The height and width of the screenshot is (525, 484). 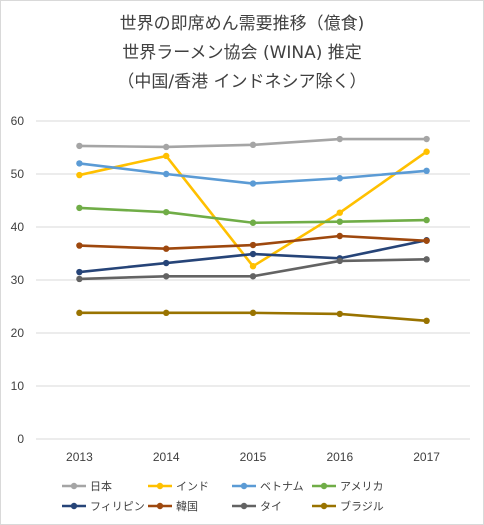 I want to click on chart-title-line-1: 世界の即席めん需要推移（億食), so click(x=242, y=24).